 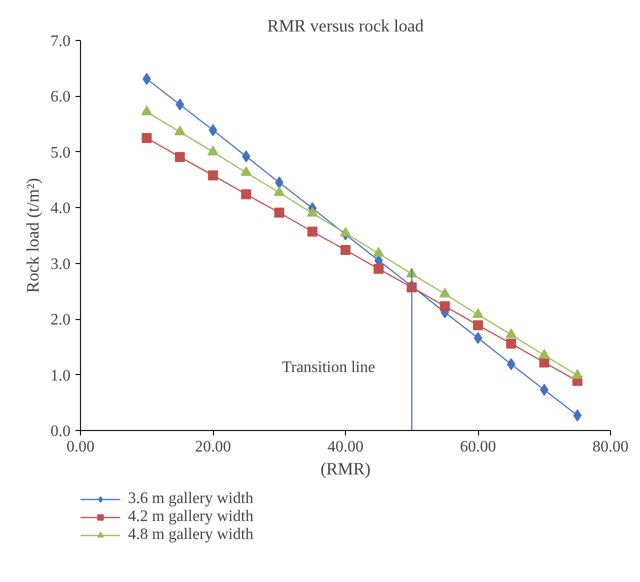 What do you see at coordinates (191, 535) in the screenshot?
I see `legend-label: 4.8 m gallery width` at bounding box center [191, 535].